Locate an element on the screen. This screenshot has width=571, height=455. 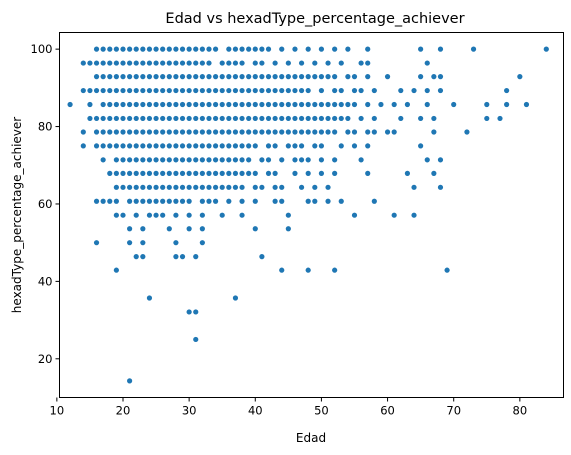
y-axis-label: hexadType_percentage_achiever is located at coordinates (17, 215).